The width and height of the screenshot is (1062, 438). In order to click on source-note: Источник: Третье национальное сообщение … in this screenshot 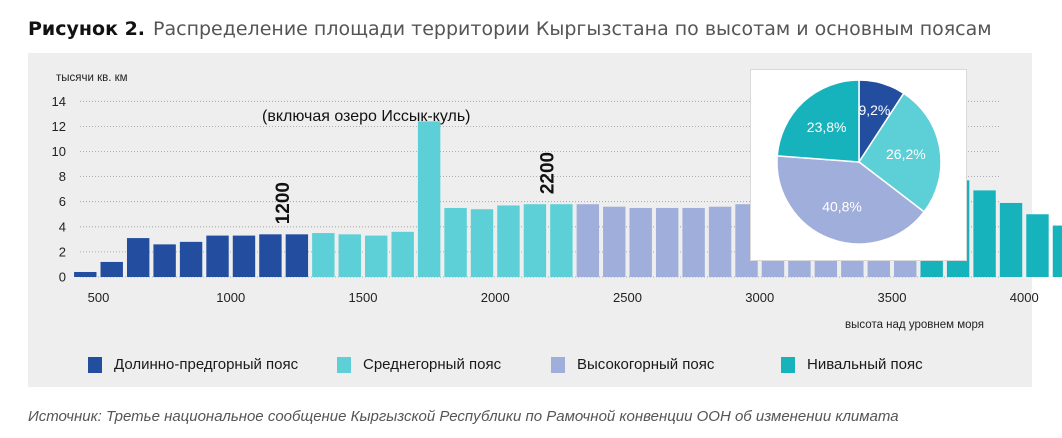, I will do `click(463, 416)`.